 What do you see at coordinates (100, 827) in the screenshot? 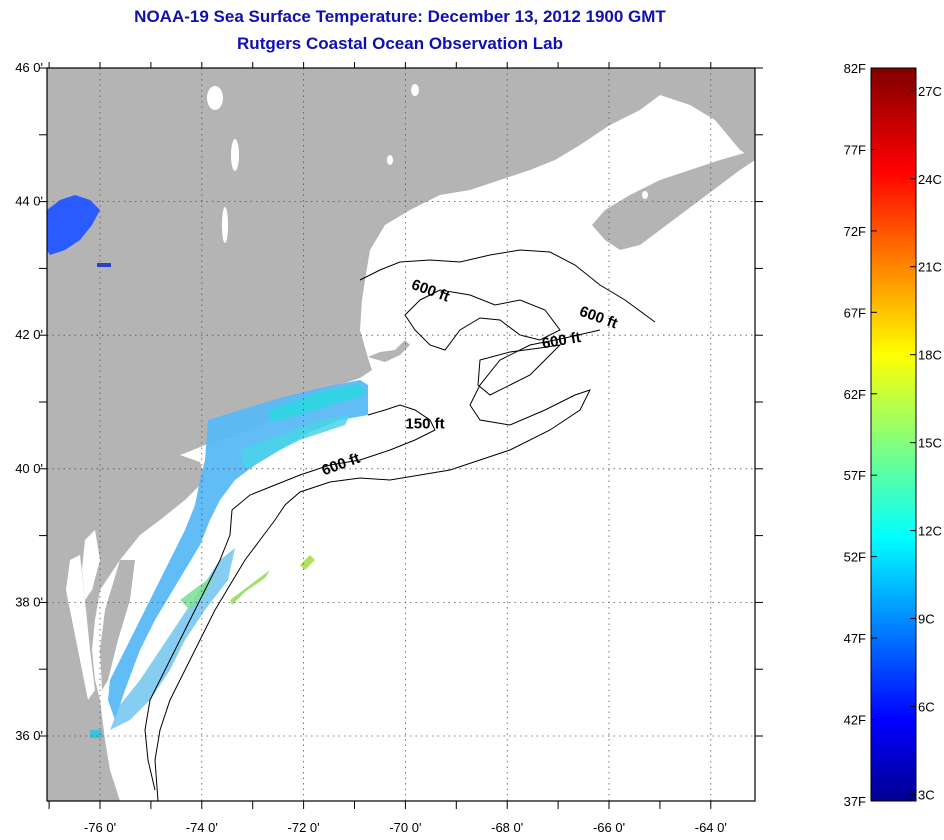
I see `lon-label: -76 0'` at bounding box center [100, 827].